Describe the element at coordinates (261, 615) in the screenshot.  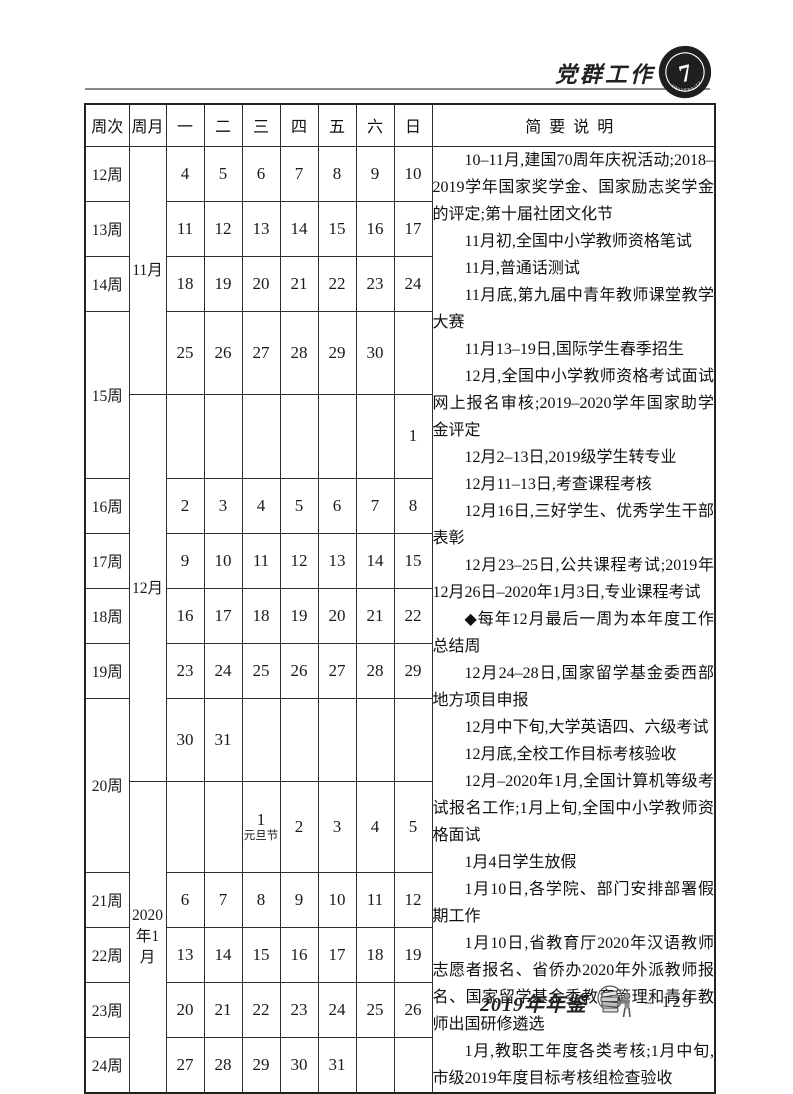
I see `day-cell: 18` at that location.